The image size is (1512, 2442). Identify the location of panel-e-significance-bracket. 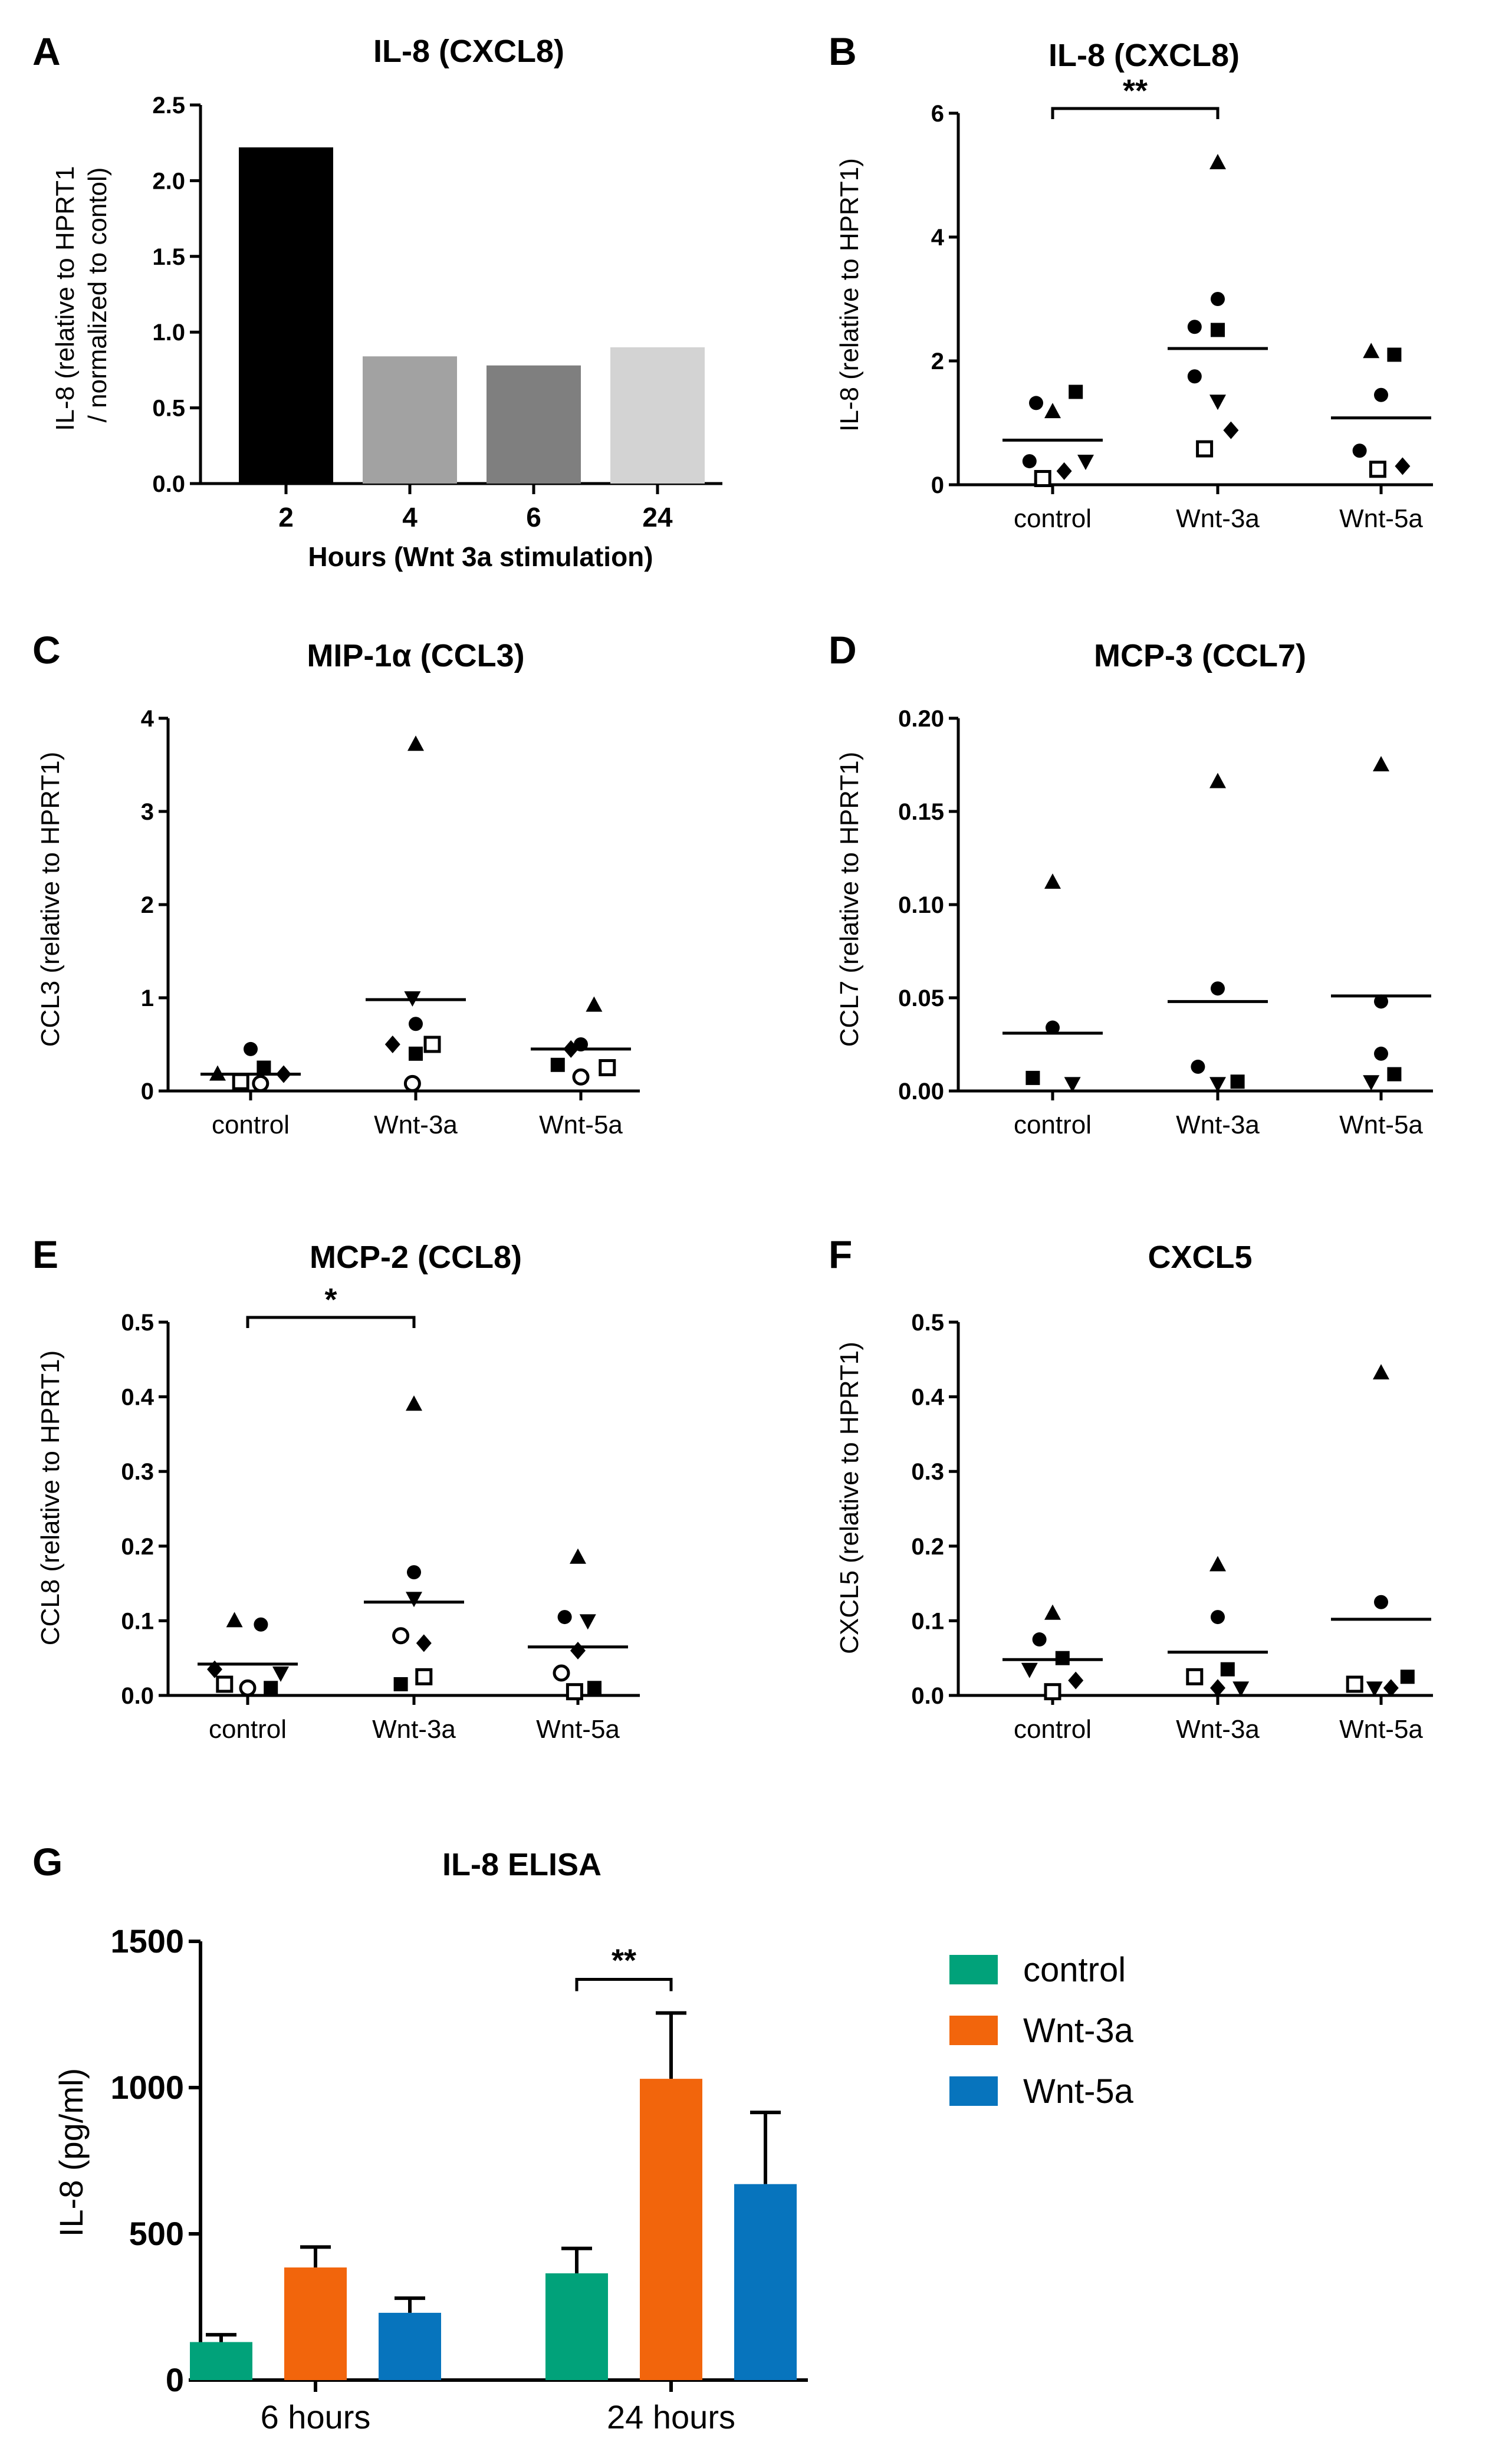
(331, 1322).